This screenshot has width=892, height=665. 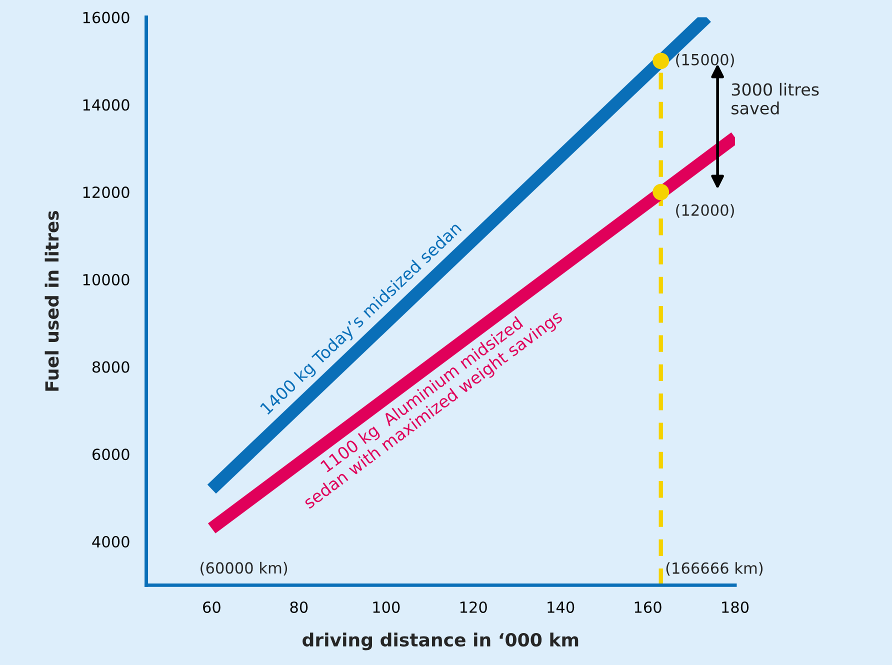 I want to click on x-tick-label: 180, so click(x=735, y=607).